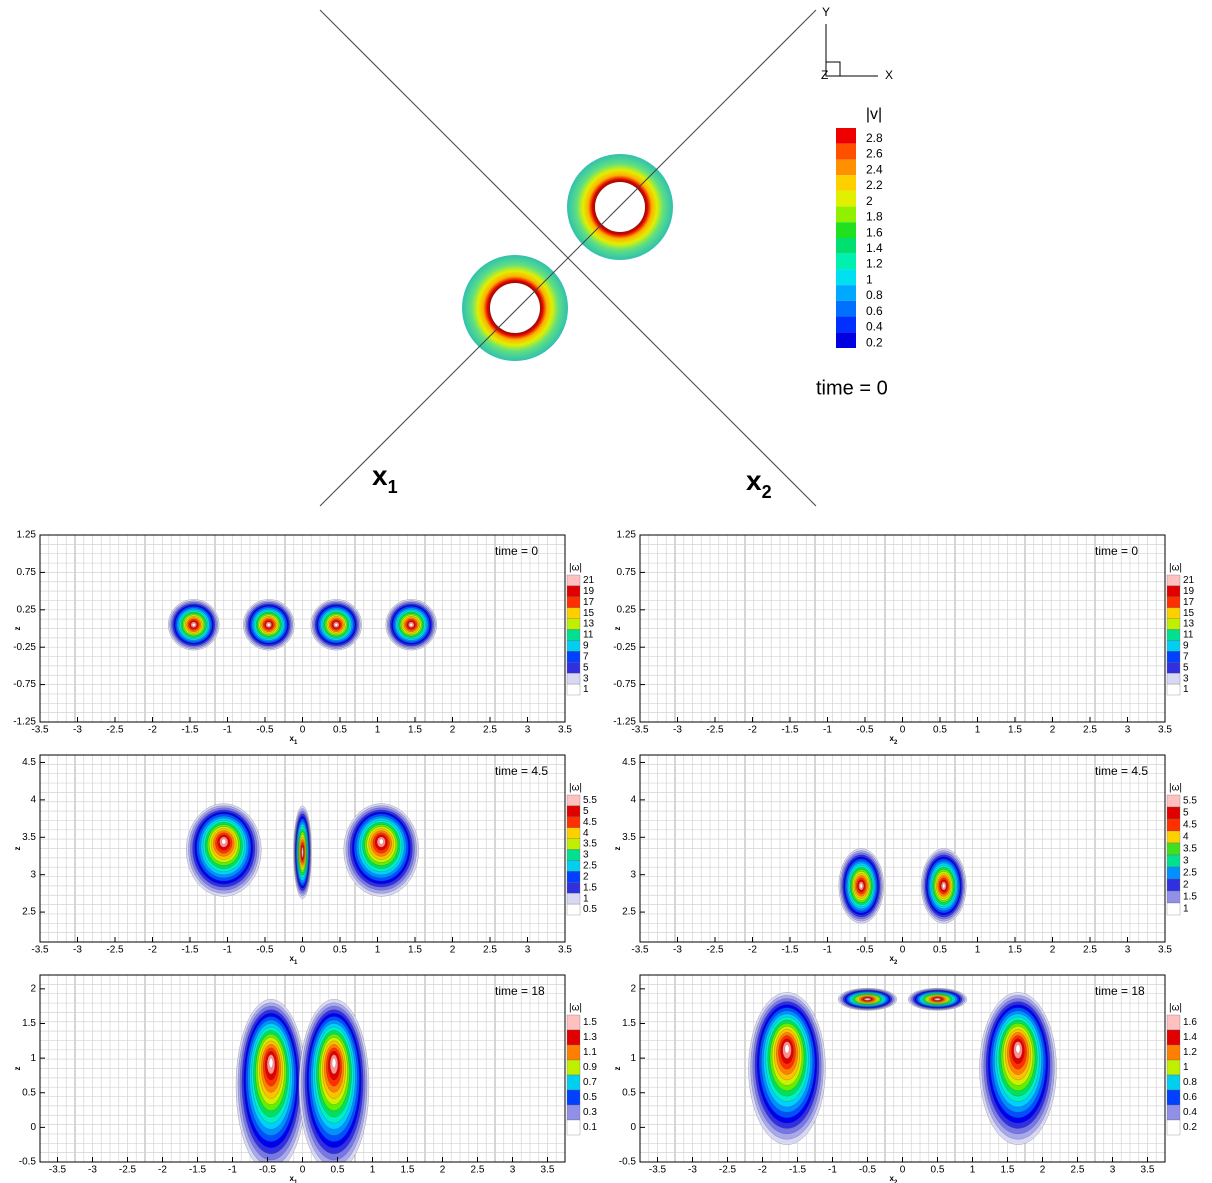 The width and height of the screenshot is (1212, 1183). I want to click on colorbar-tick-label: 2, so click(586, 876).